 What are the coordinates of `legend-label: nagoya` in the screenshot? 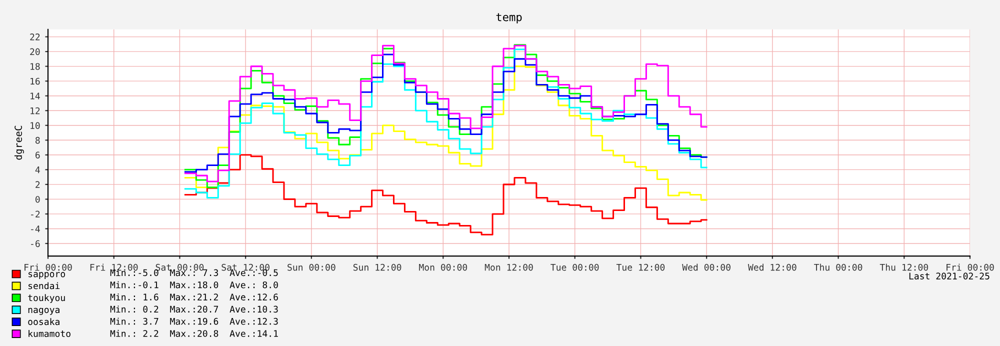 It's located at (44, 311).